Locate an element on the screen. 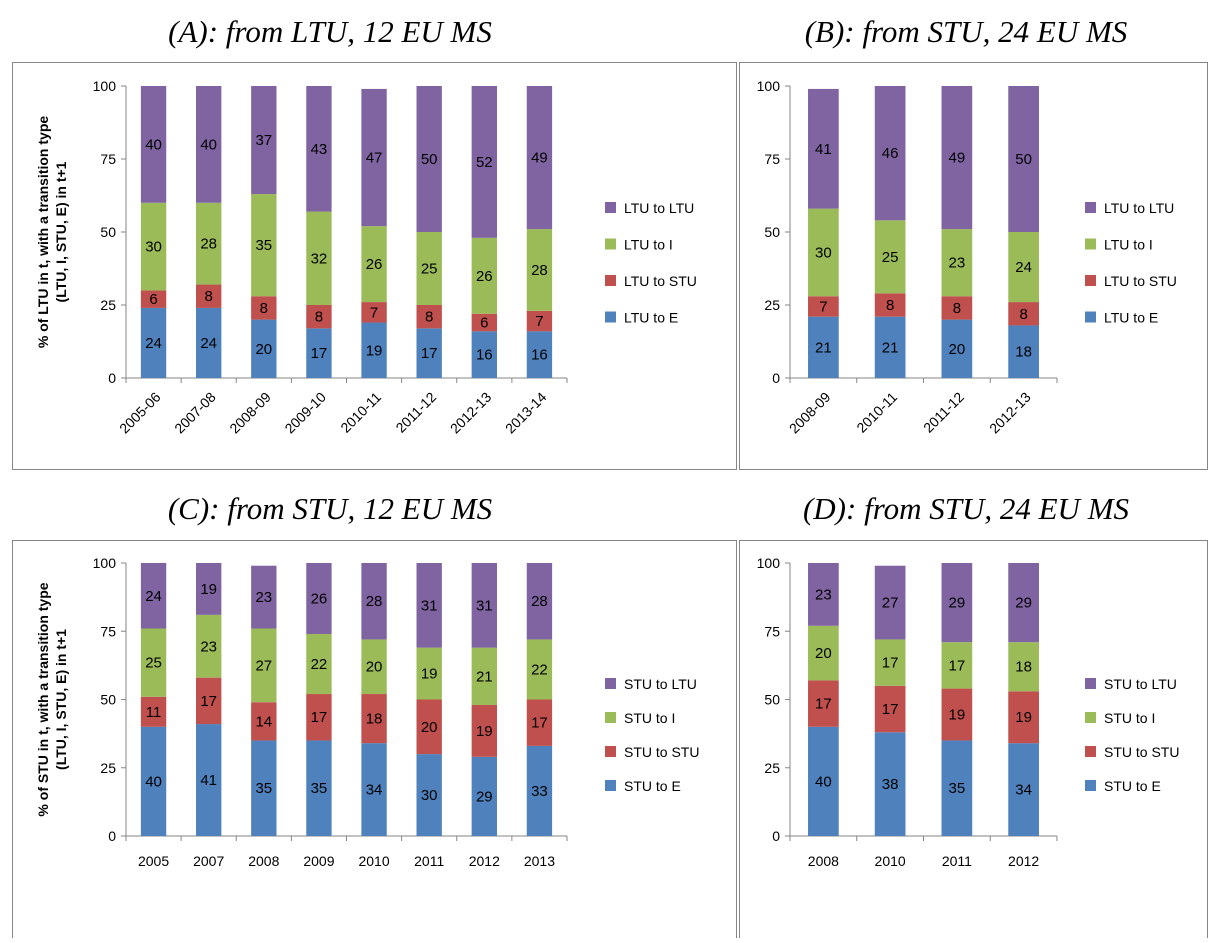 The image size is (1208, 943). chart-title: (D): from STU, 24 EU MS is located at coordinates (966, 508).